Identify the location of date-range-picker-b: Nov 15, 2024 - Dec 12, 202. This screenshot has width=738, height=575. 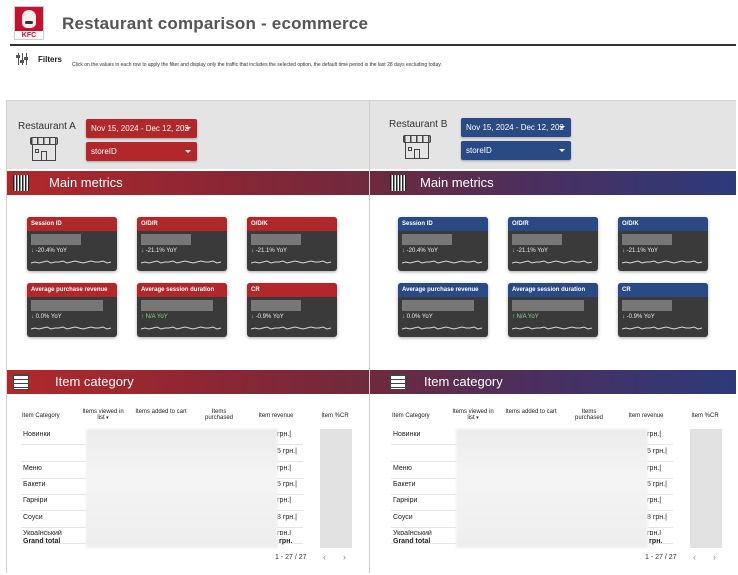
(516, 127).